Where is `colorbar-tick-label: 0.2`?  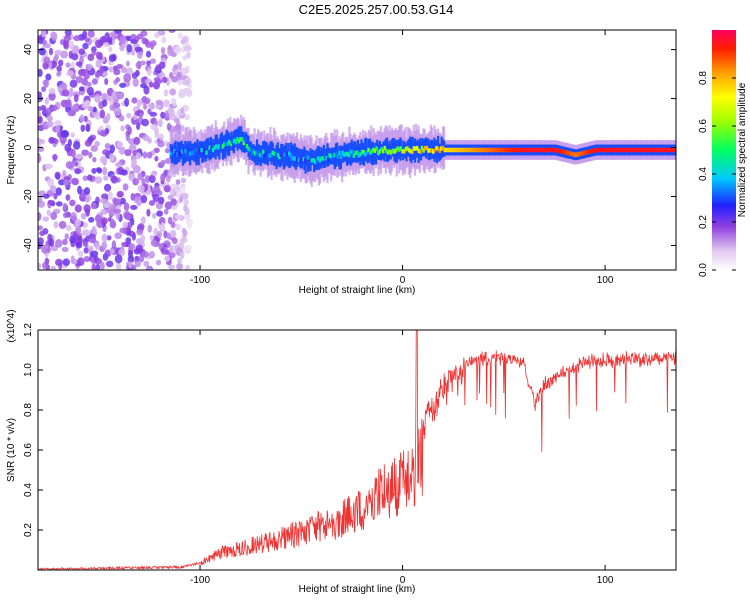 colorbar-tick-label: 0.2 is located at coordinates (703, 222).